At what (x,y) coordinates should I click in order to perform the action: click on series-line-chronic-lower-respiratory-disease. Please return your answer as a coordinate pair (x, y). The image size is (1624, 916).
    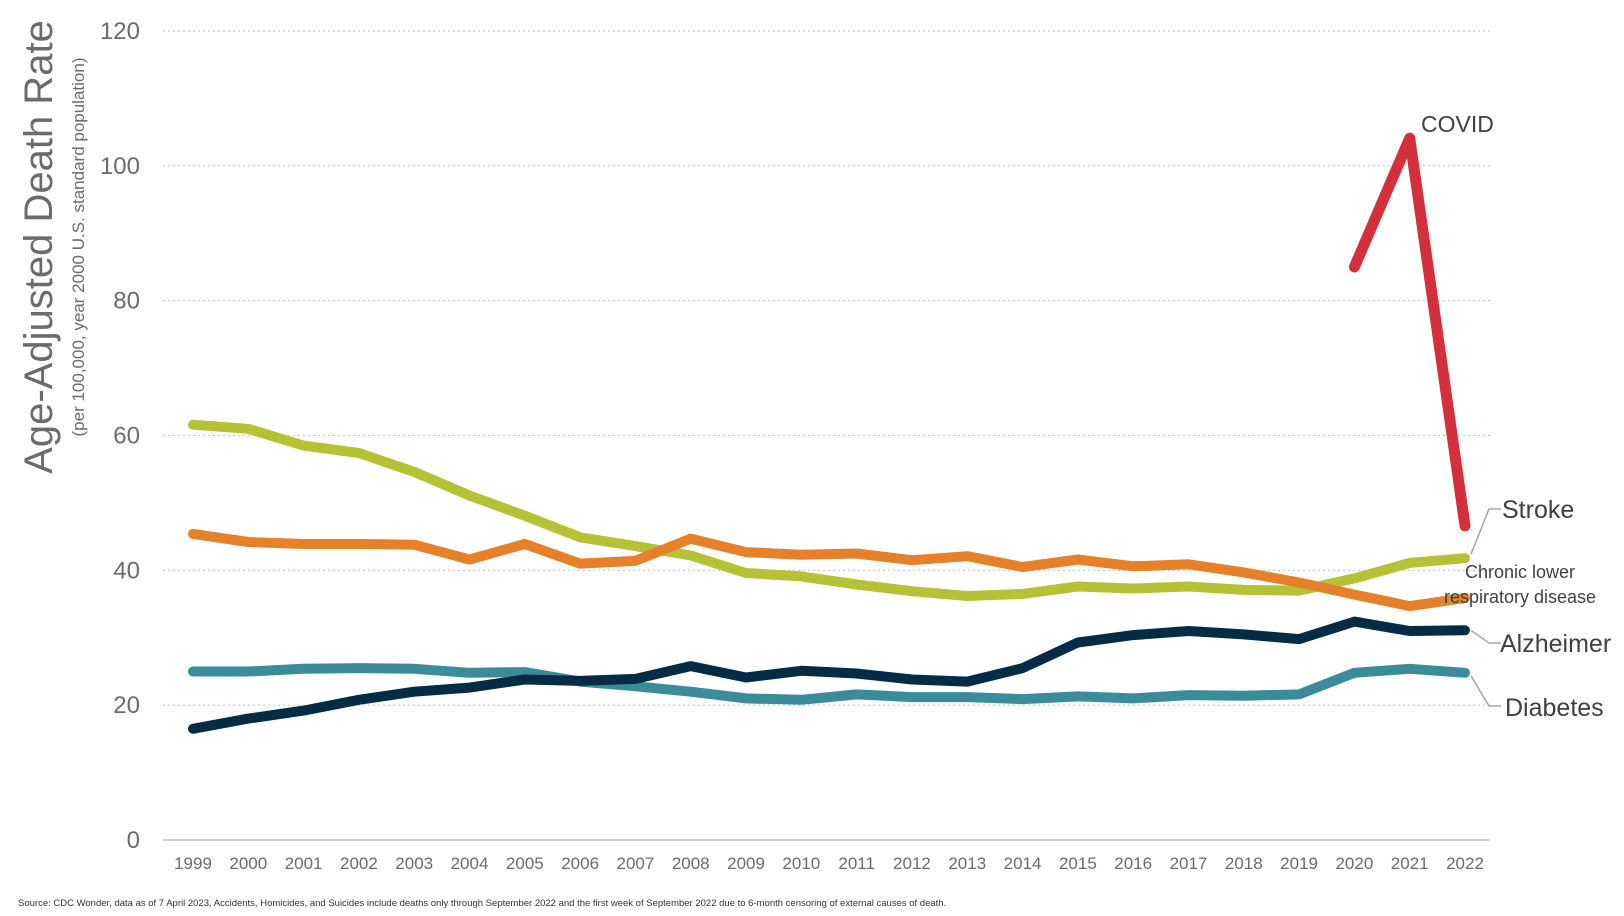
    Looking at the image, I should click on (829, 570).